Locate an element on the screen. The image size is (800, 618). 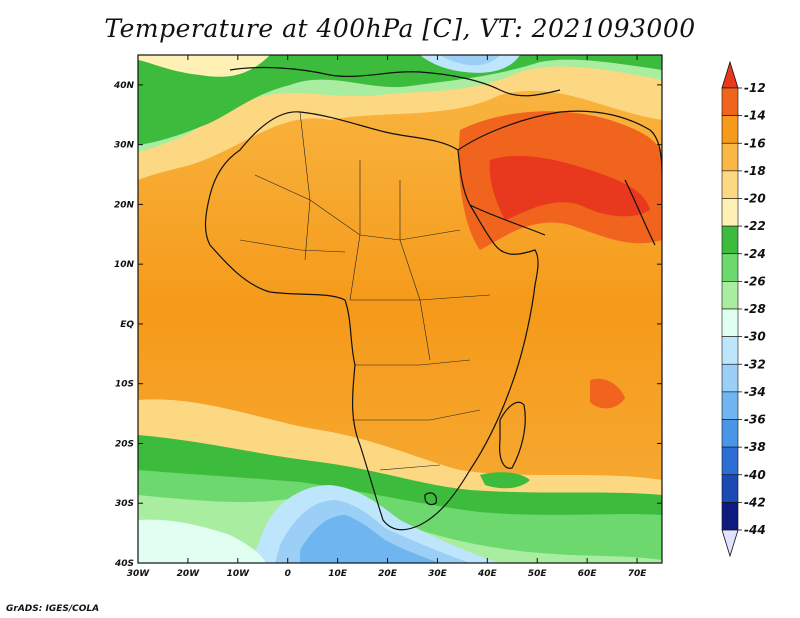
colorbar-label: -14 is located at coordinates (755, 116).